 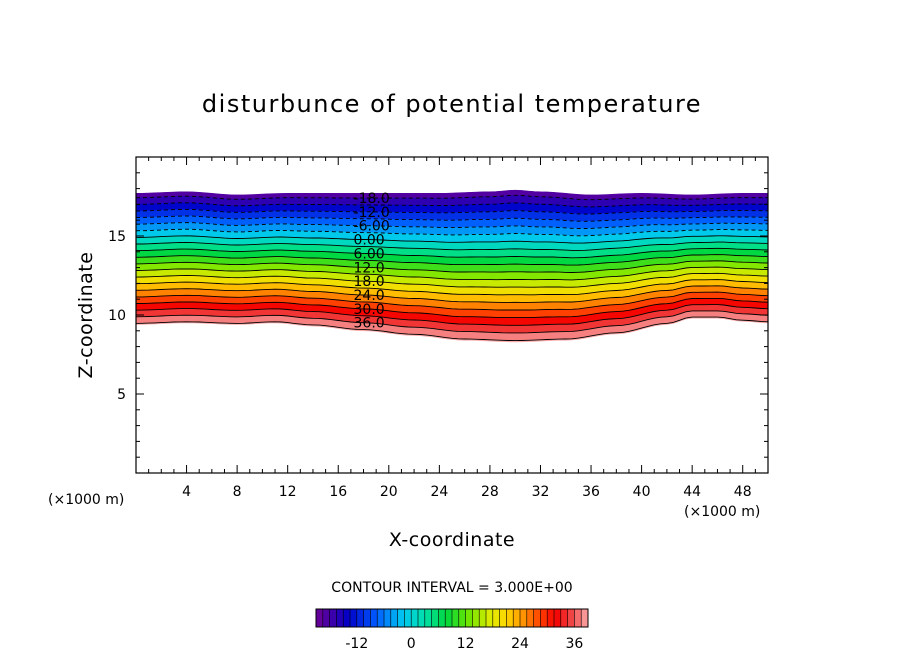 I want to click on contour-interval-text: CONTOUR INTERVAL = 3.000E+00, so click(x=451, y=588).